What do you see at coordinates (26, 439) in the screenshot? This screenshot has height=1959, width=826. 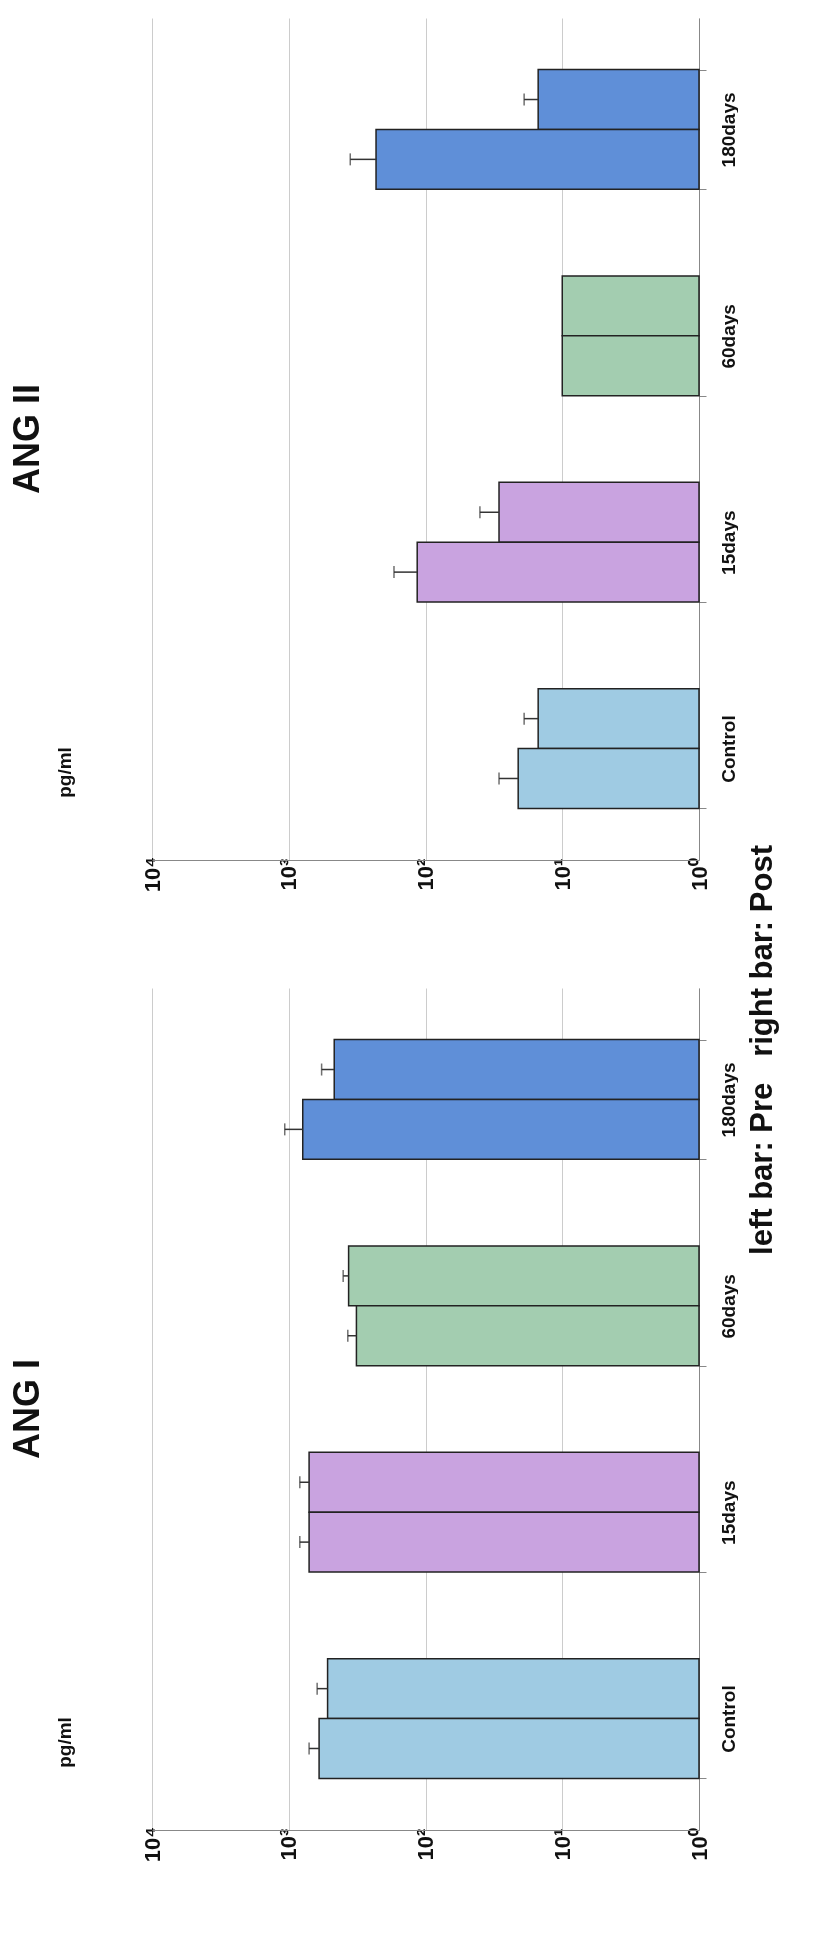 I see `text: ANG II` at bounding box center [26, 439].